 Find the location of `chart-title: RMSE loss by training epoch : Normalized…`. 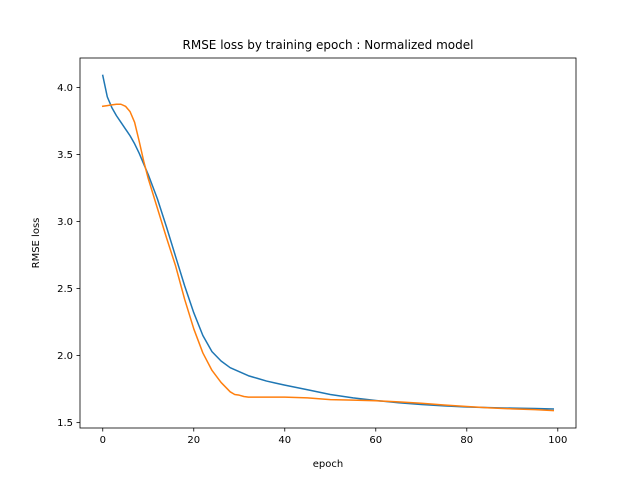

chart-title: RMSE loss by training epoch : Normalized… is located at coordinates (328, 45).